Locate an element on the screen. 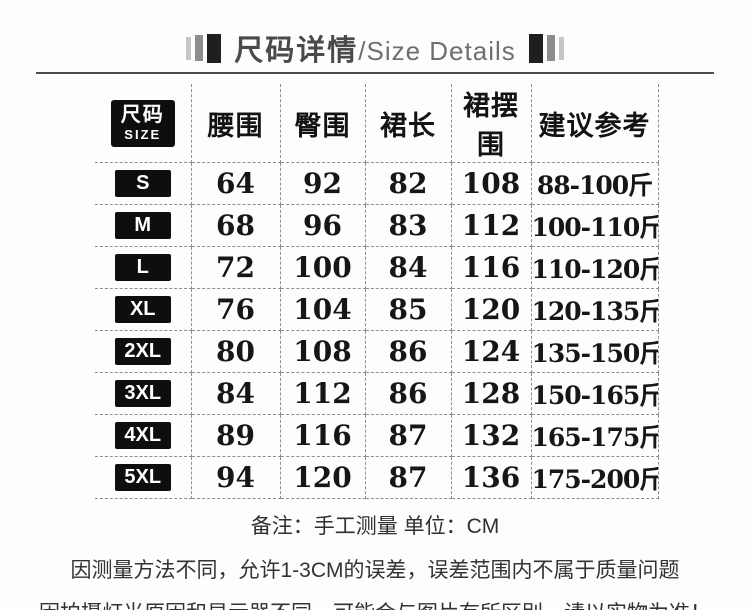 The width and height of the screenshot is (750, 610). title-decoration-left is located at coordinates (204, 48).